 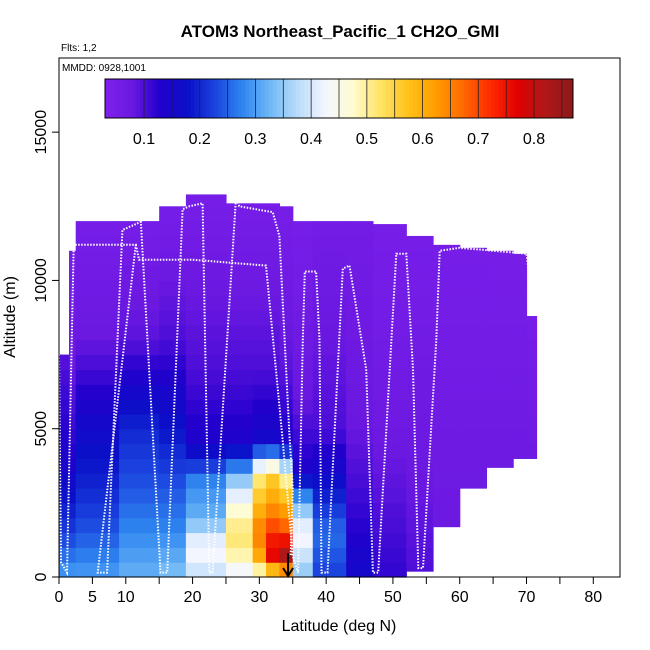 I want to click on colorbar-tick-label: 0.3, so click(x=255, y=139).